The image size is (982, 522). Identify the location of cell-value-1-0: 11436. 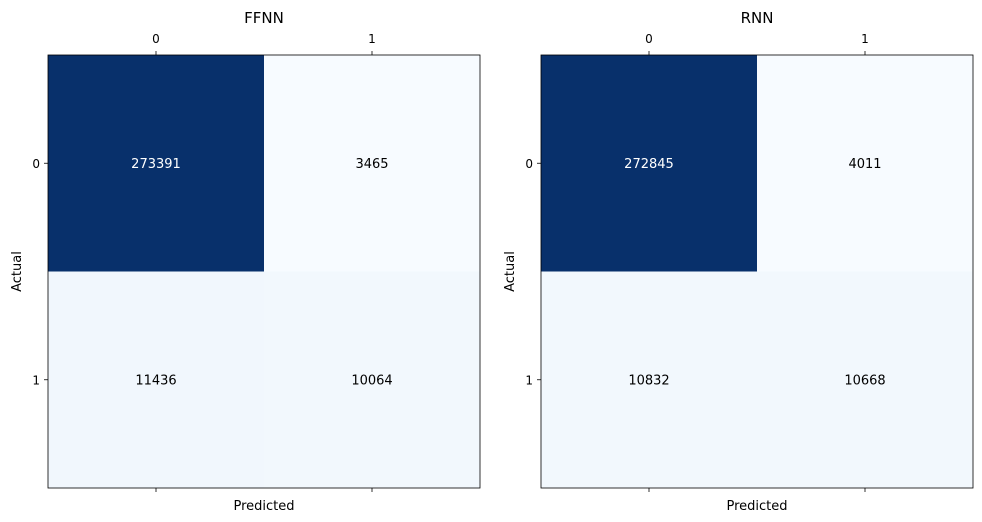
(155, 380).